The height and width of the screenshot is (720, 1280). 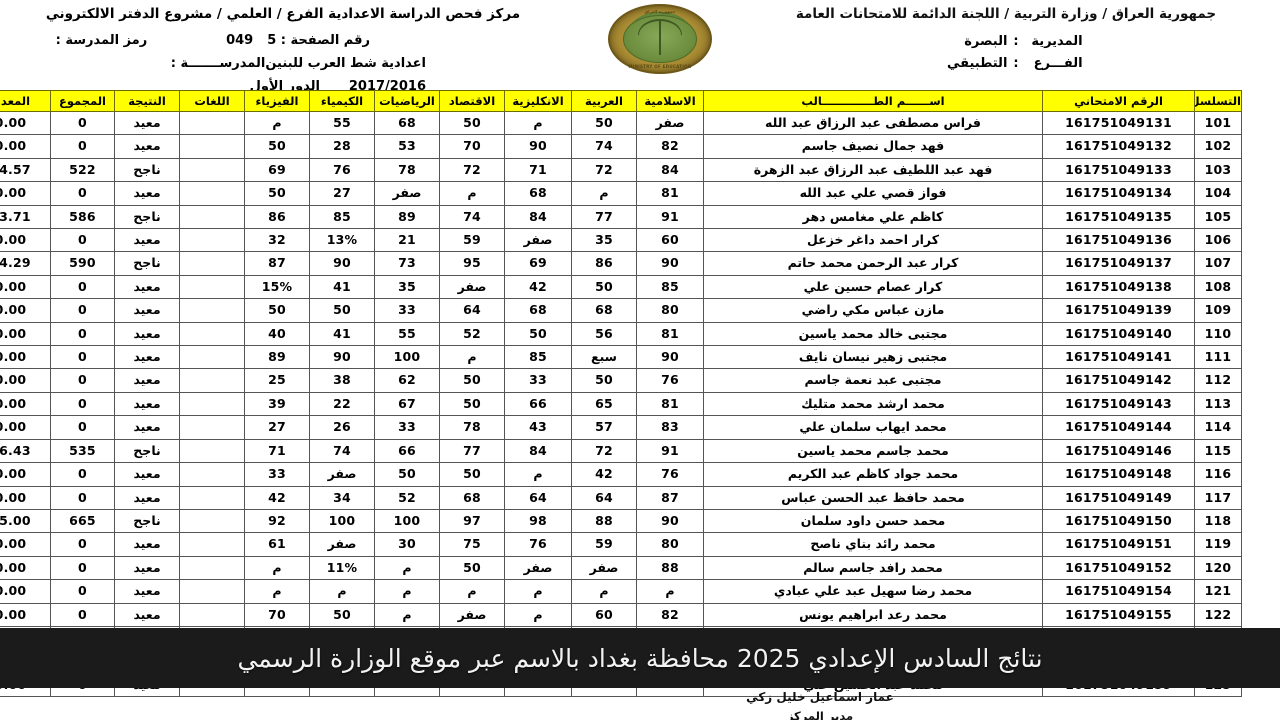 What do you see at coordinates (1118, 544) in the screenshot?
I see `cell-exam-number: 161751049151` at bounding box center [1118, 544].